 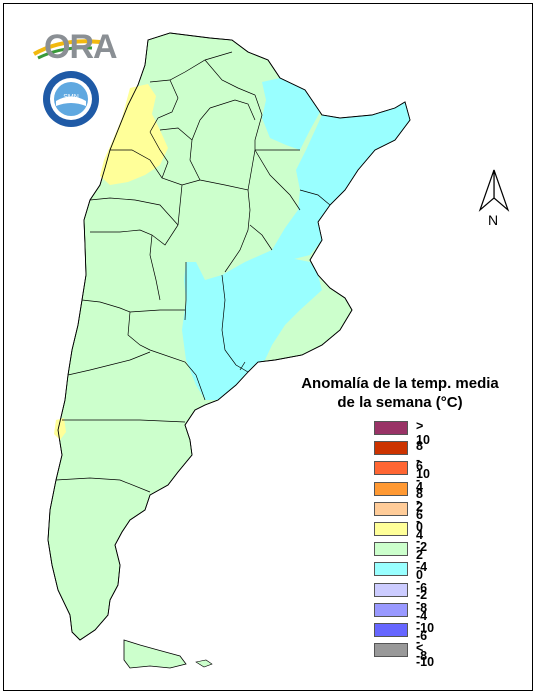 I want to click on warm-anomaly-northwest, so click(x=134, y=134).